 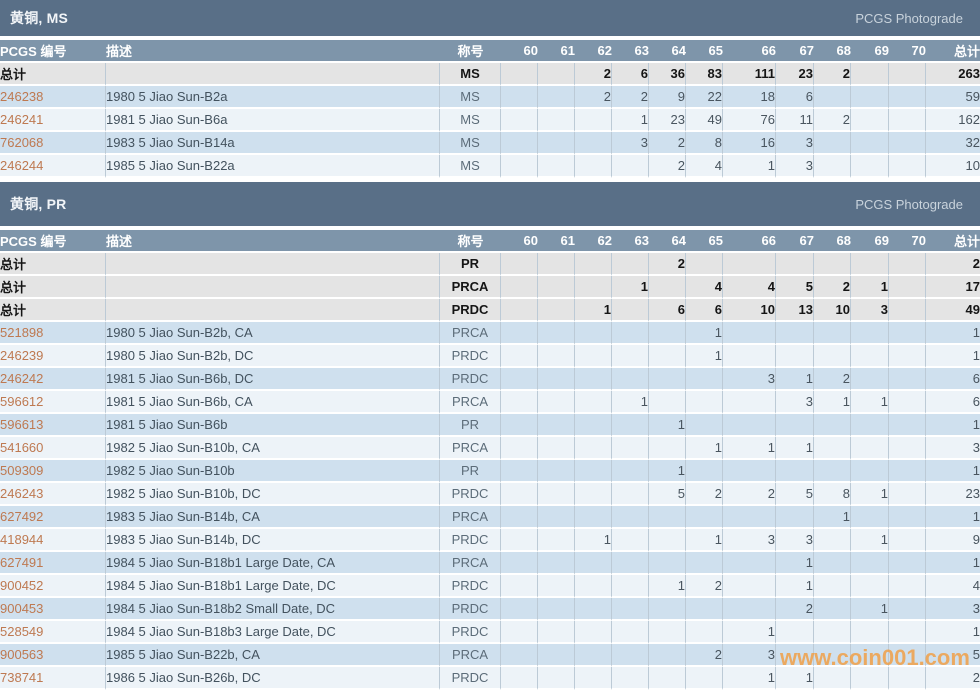 What do you see at coordinates (953, 310) in the screenshot?
I see `row-total-count: 49` at bounding box center [953, 310].